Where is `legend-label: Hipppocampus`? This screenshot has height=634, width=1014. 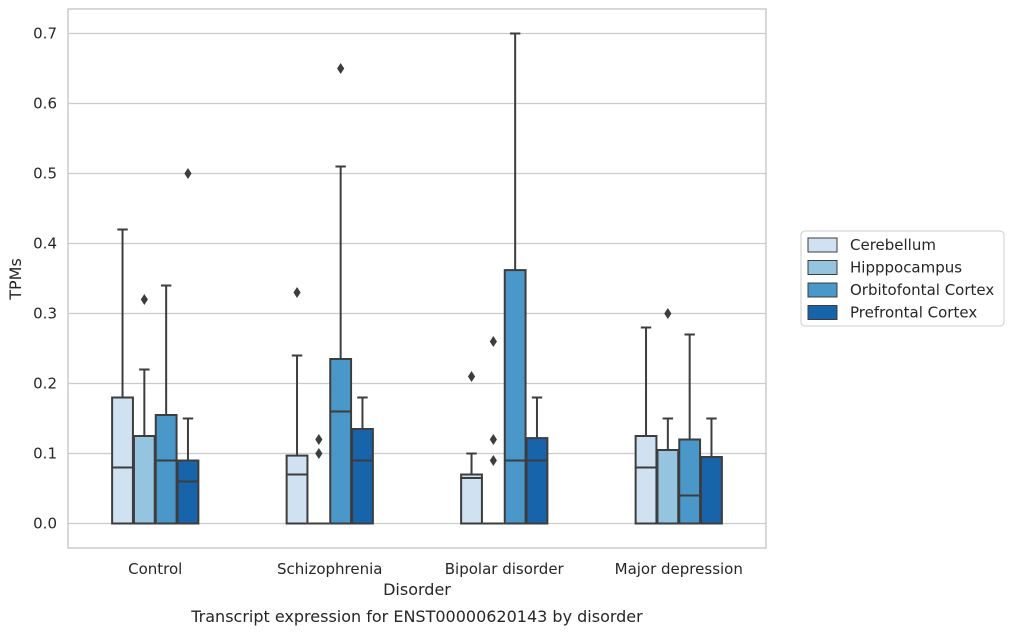
legend-label: Hipppocampus is located at coordinates (906, 268).